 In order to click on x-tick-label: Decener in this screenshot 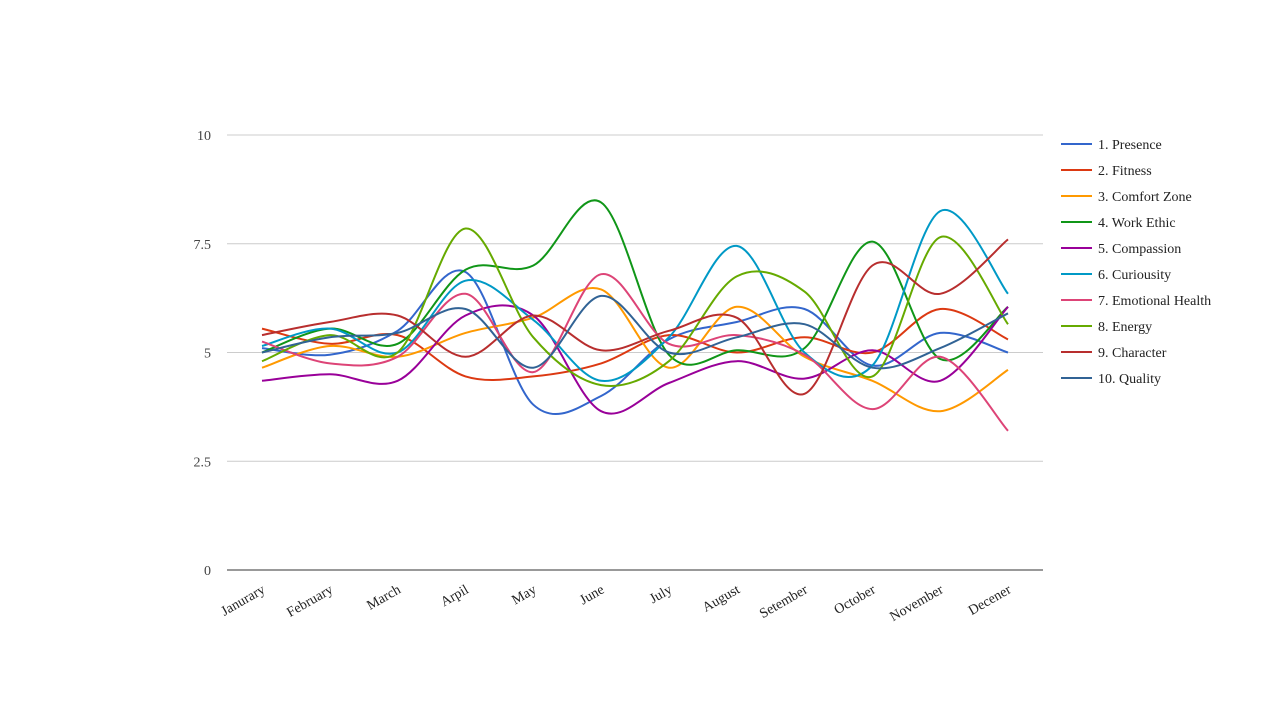, I will do `click(990, 600)`.